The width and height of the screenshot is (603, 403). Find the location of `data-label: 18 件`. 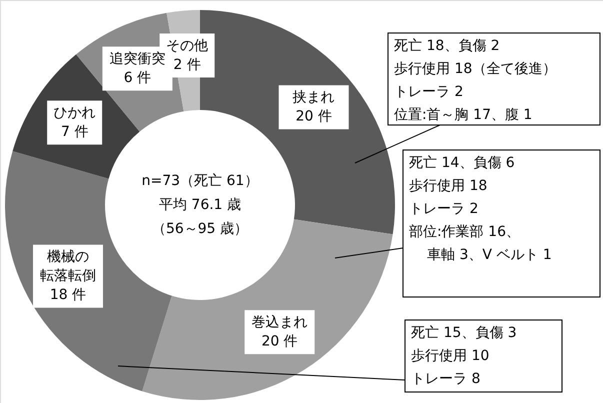

data-label: 18 件 is located at coordinates (68, 295).